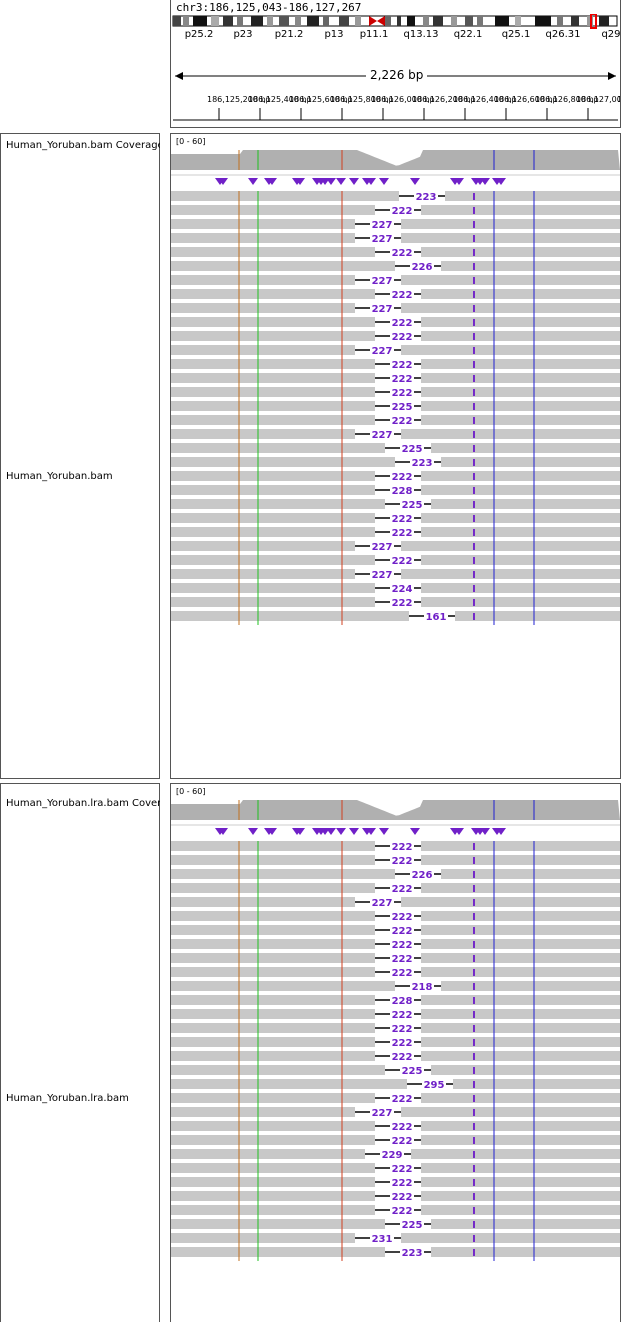 The width and height of the screenshot is (640, 1327). I want to click on coverage-track-name: Human_Yoruban.lra.bam Coverage, so click(83, 803).